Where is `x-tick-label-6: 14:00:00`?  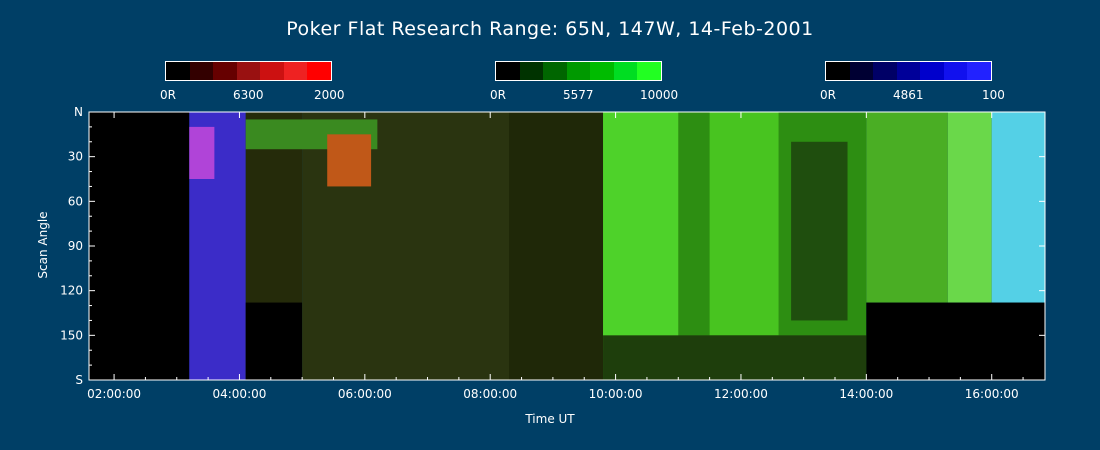
x-tick-label-6: 14:00:00 is located at coordinates (866, 394).